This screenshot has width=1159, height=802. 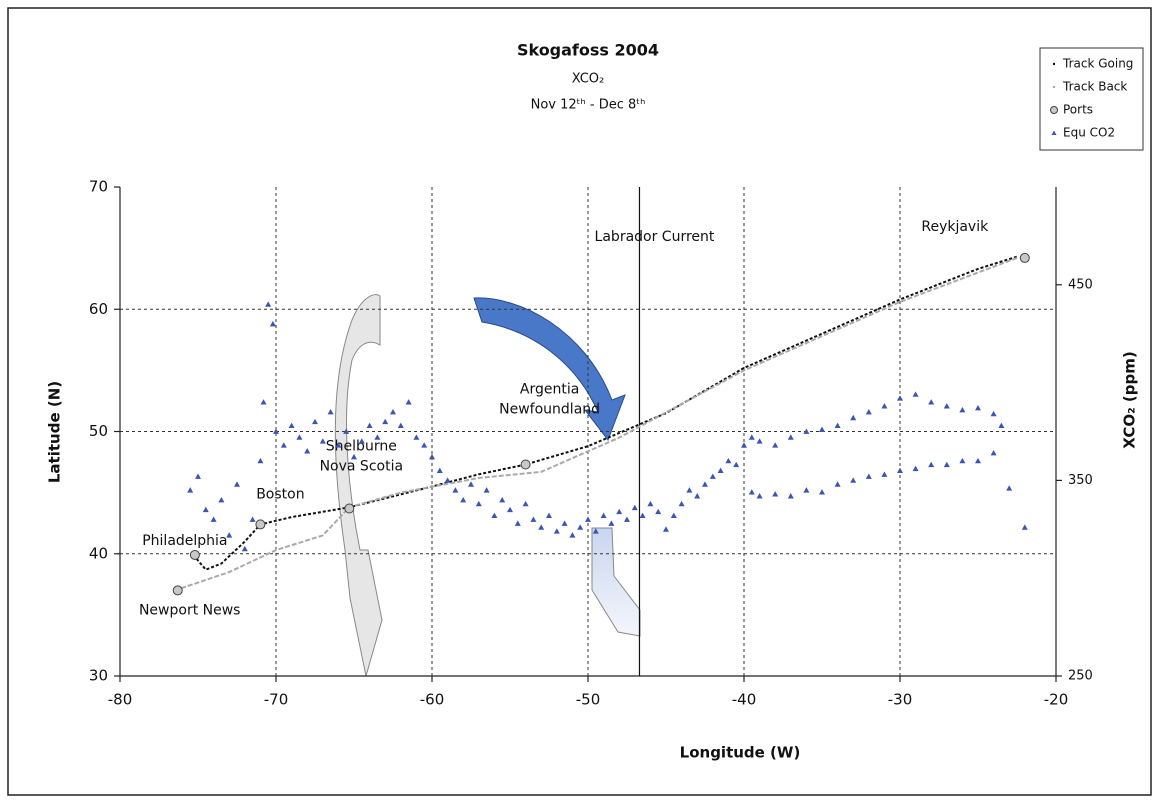 I want to click on y2-tick-label: 450, so click(x=1080, y=284).